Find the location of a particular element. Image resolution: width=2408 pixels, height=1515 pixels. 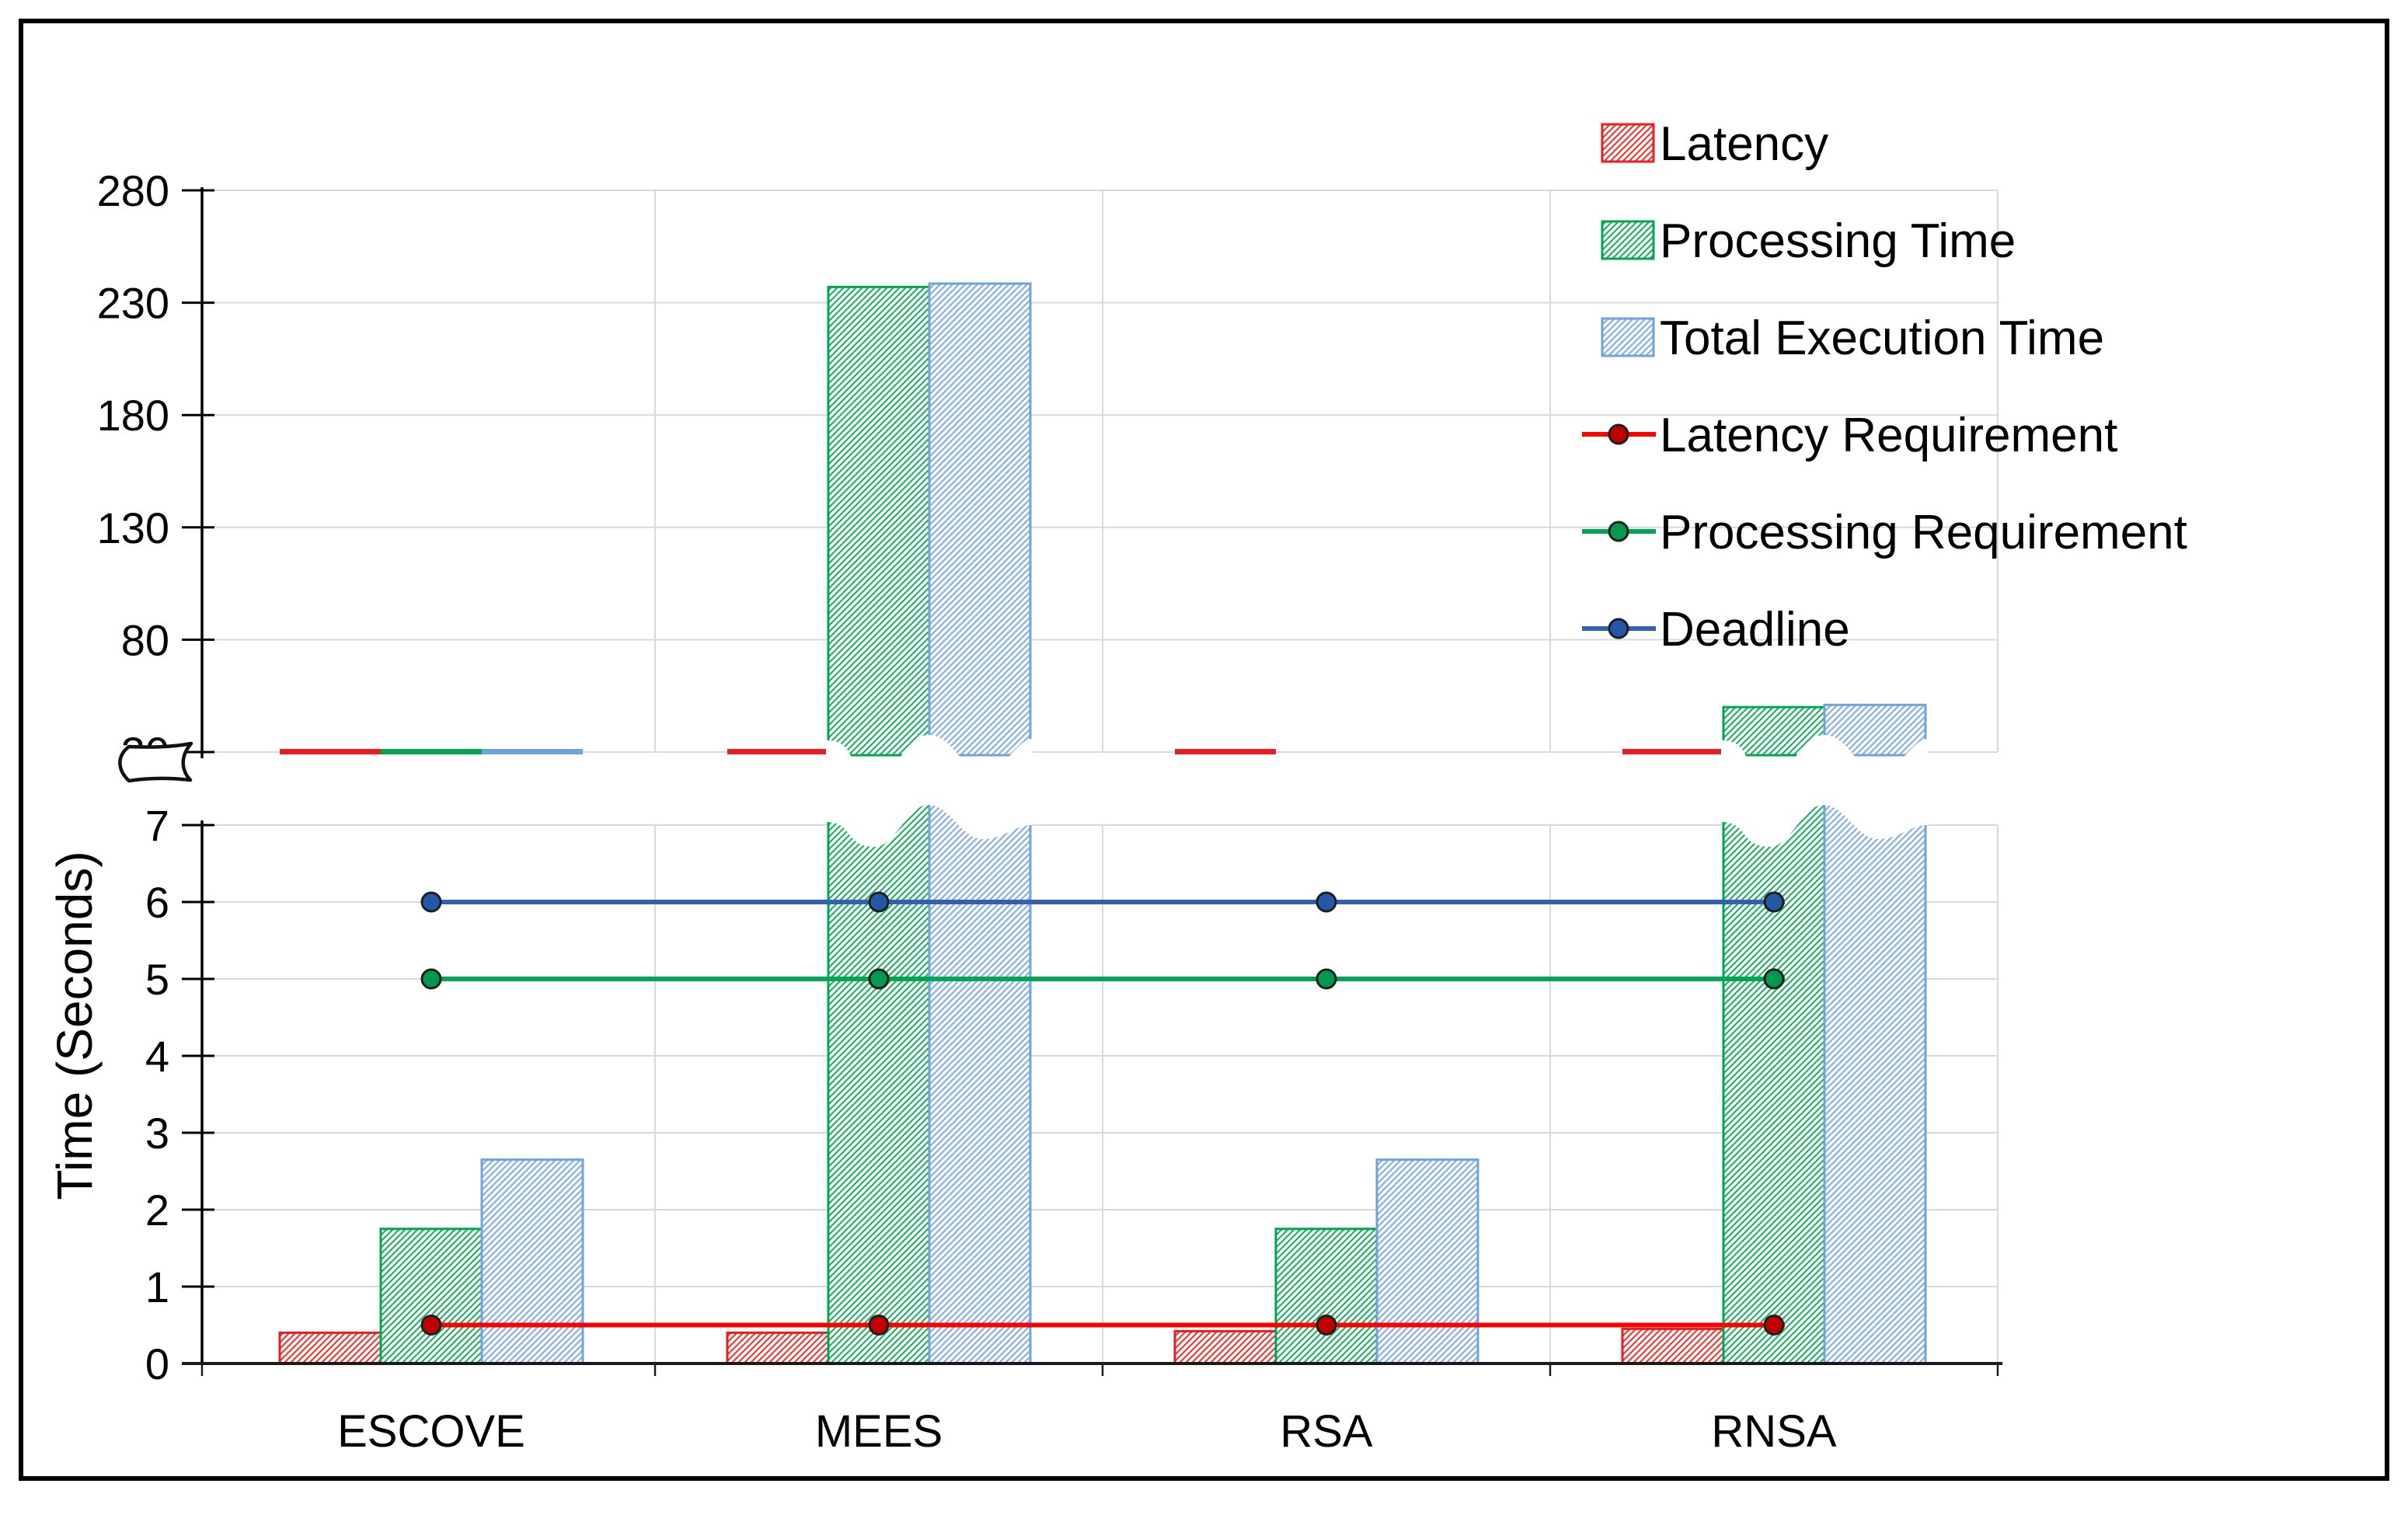

bar-latency-rsa is located at coordinates (1225, 1347).